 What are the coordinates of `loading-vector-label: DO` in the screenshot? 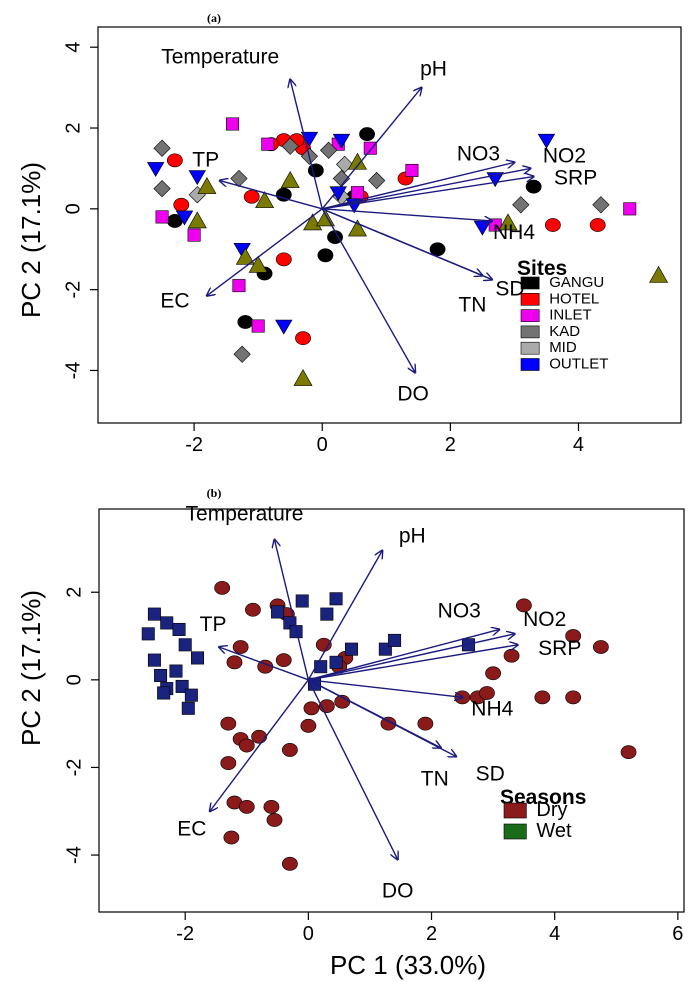 It's located at (413, 393).